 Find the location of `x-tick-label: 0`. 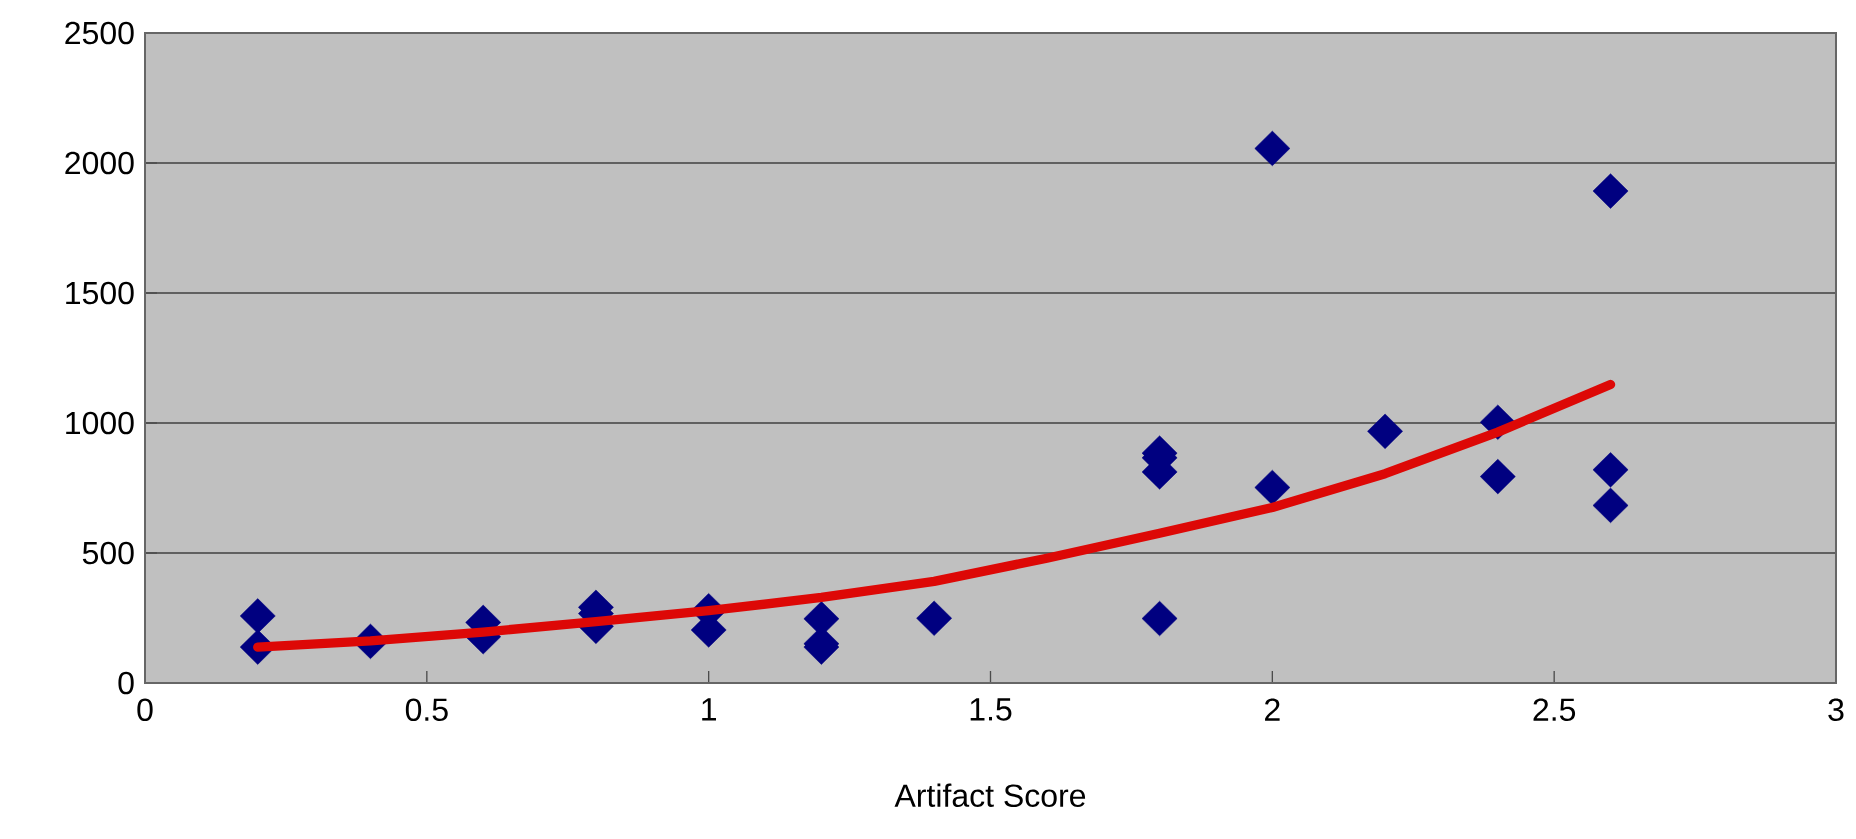

x-tick-label: 0 is located at coordinates (145, 710).